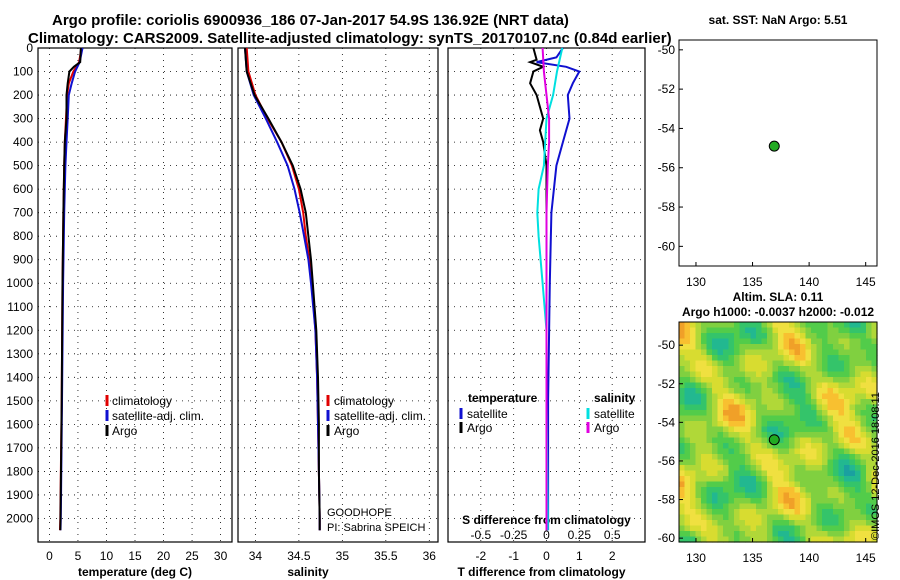 The height and width of the screenshot is (580, 900). I want to click on depth-tick-label-800: 800, so click(23, 236).